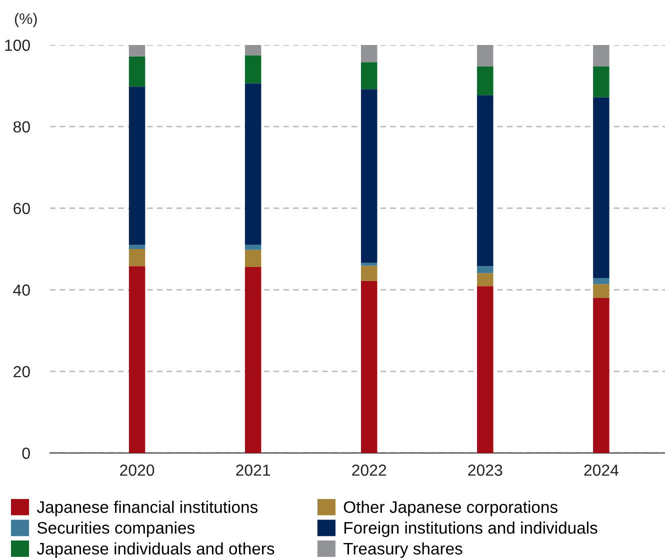 This screenshot has width=665, height=558. Describe the element at coordinates (22, 208) in the screenshot. I see `y-tick-label: 60` at that location.